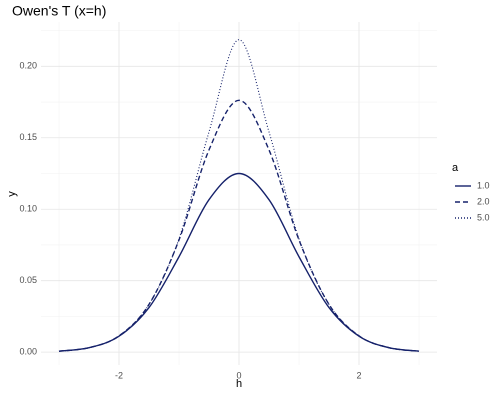 This screenshot has width=500, height=400. Describe the element at coordinates (455, 168) in the screenshot. I see `legend-title: a` at that location.